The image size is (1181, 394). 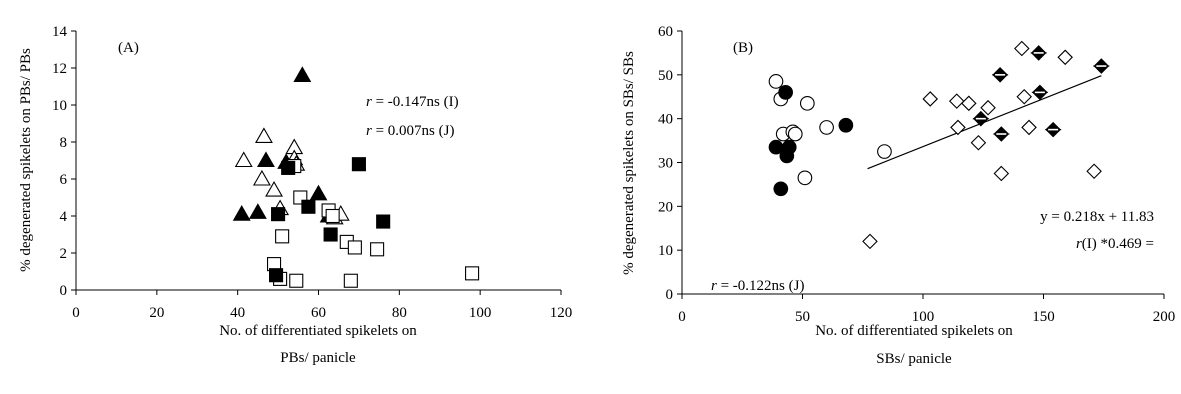 I want to click on panel-b-annotation: r(I) *0.469 =, so click(x=1115, y=244).